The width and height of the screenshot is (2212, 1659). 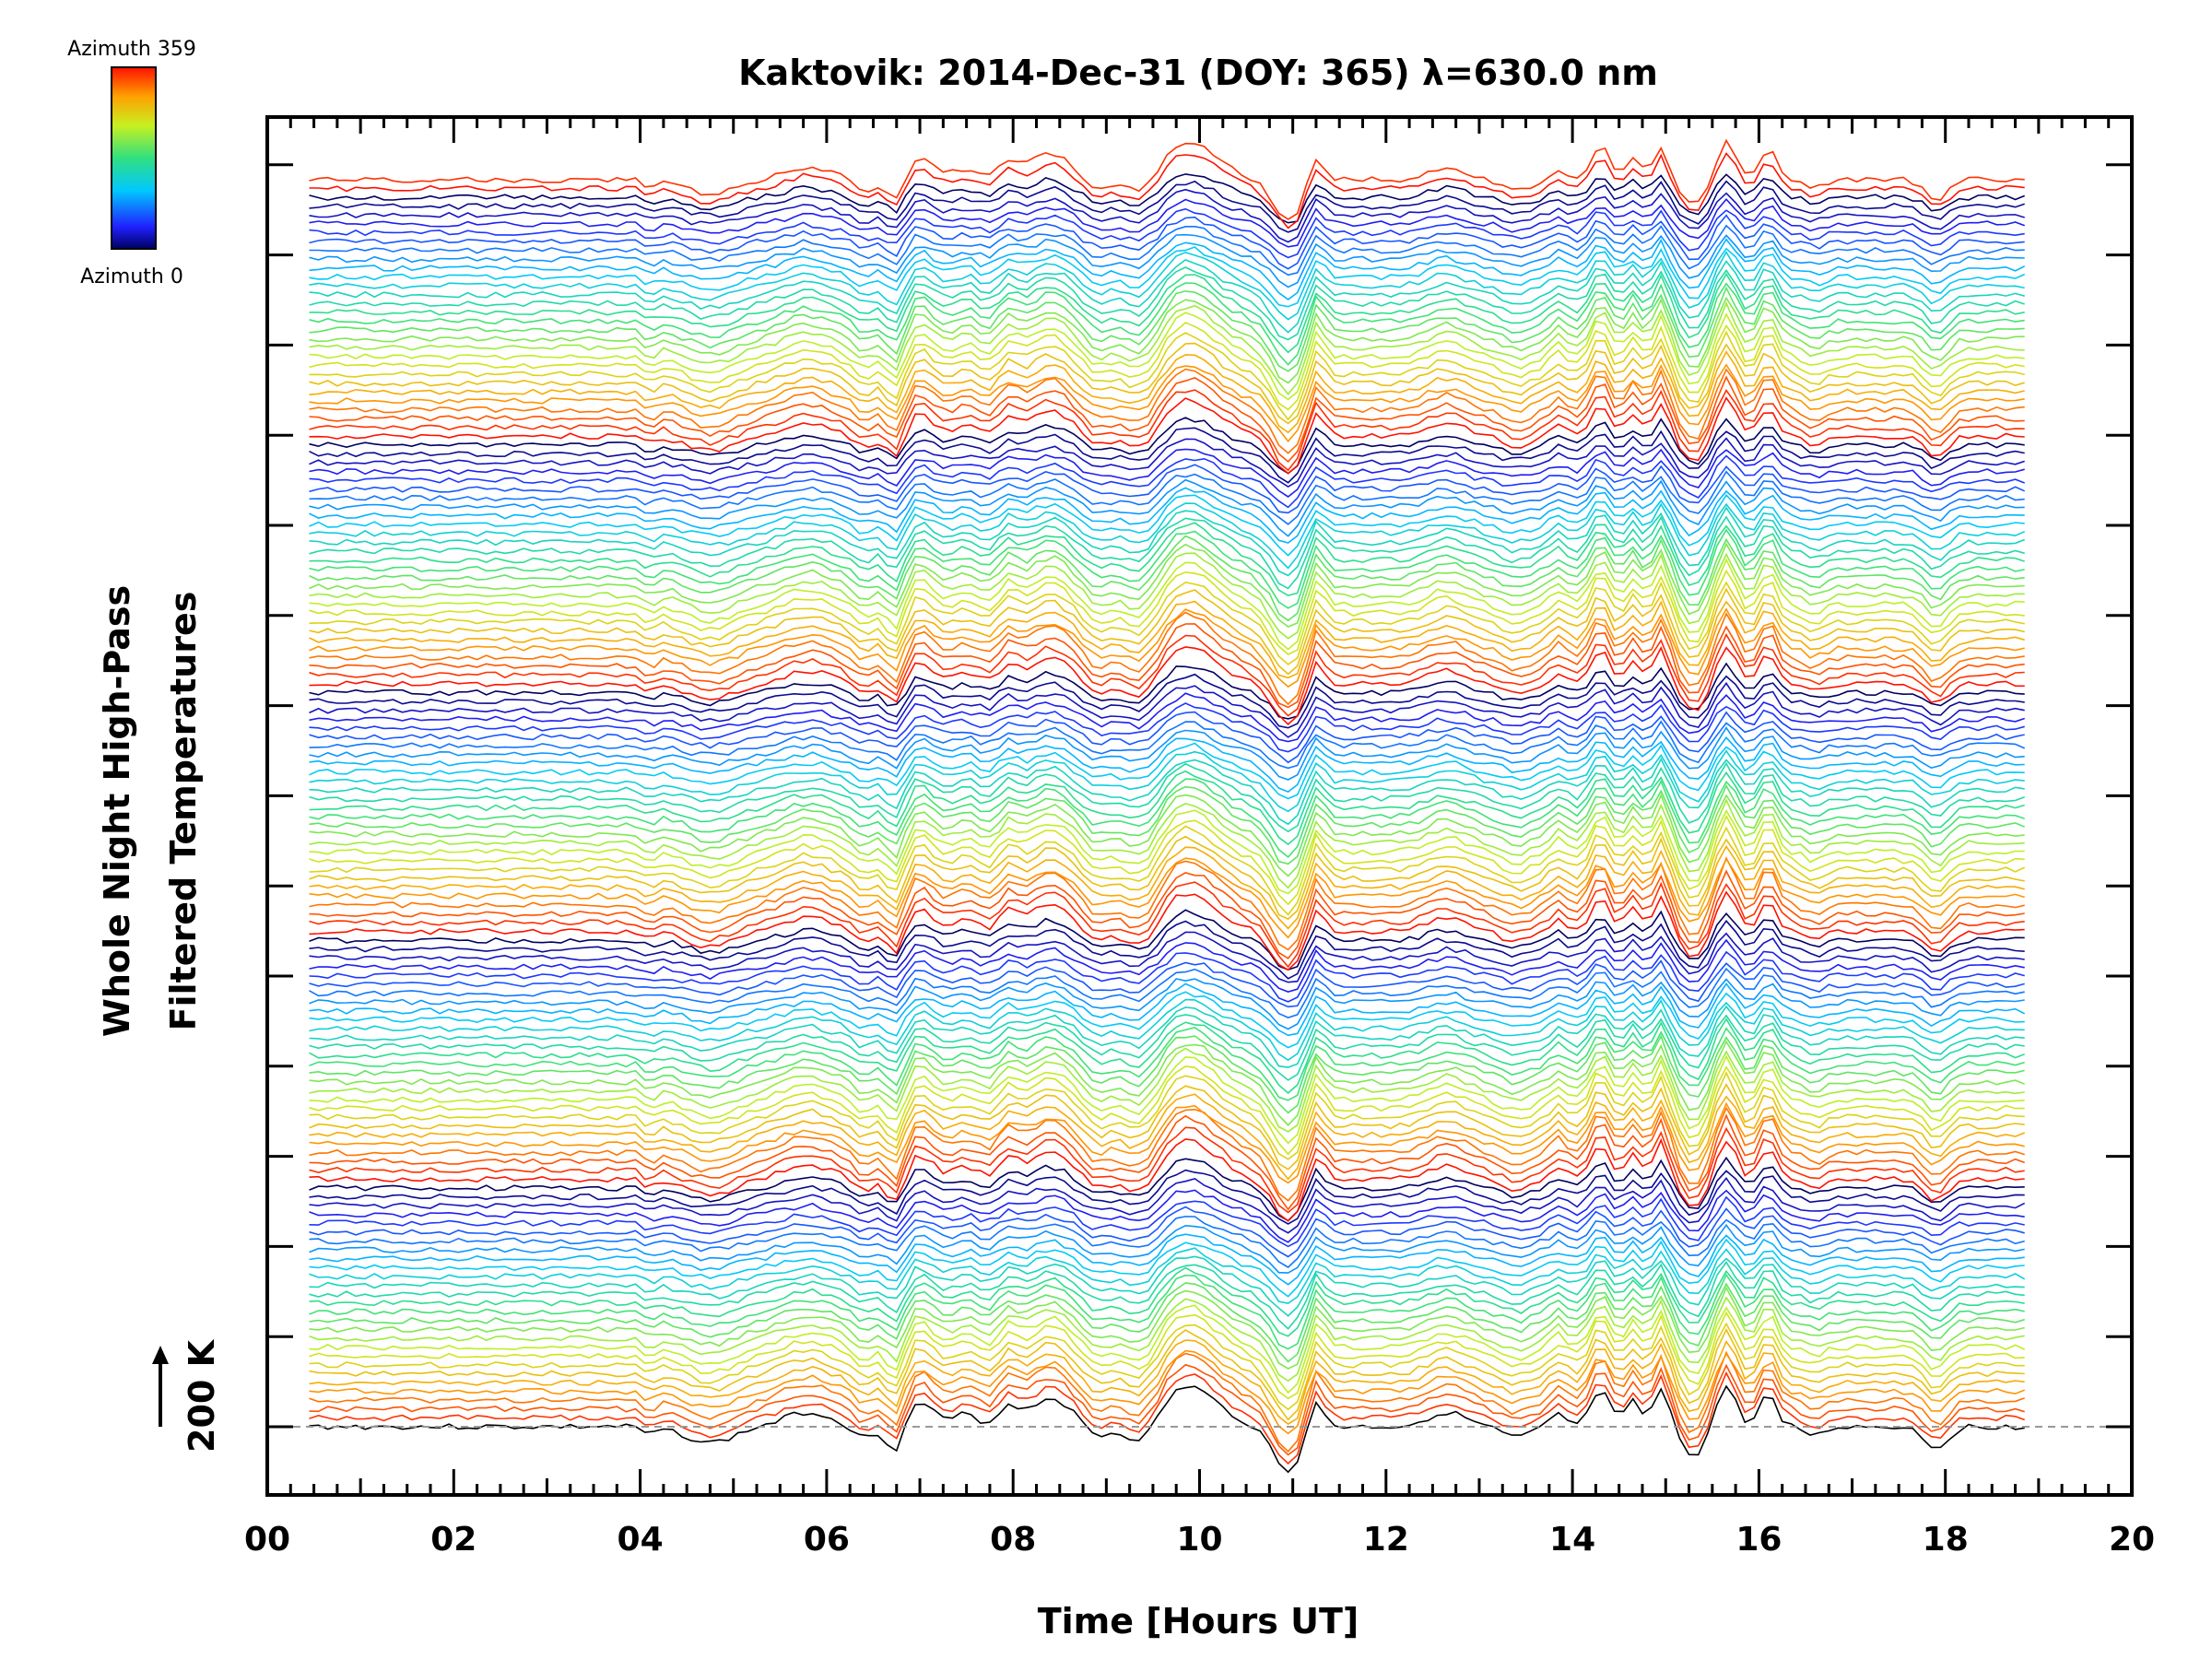 I want to click on x-tick-label: 04, so click(x=641, y=1540).